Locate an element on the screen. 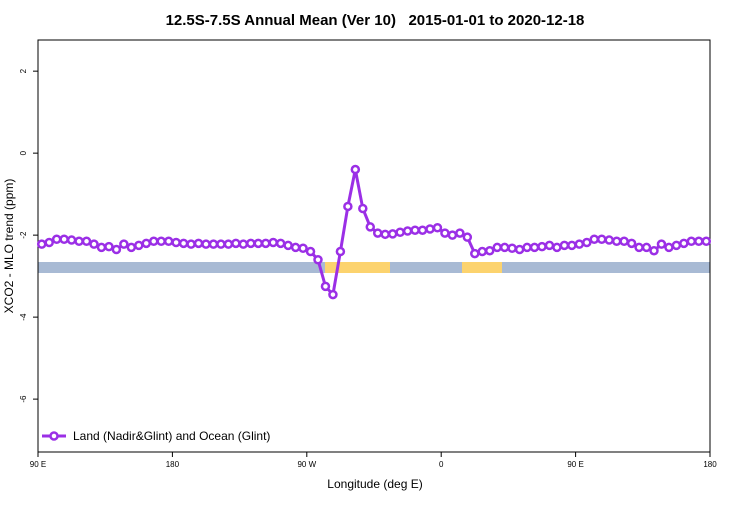 Image resolution: width=750 pixels, height=505 pixels. y-tick-label: -4 is located at coordinates (23, 317).